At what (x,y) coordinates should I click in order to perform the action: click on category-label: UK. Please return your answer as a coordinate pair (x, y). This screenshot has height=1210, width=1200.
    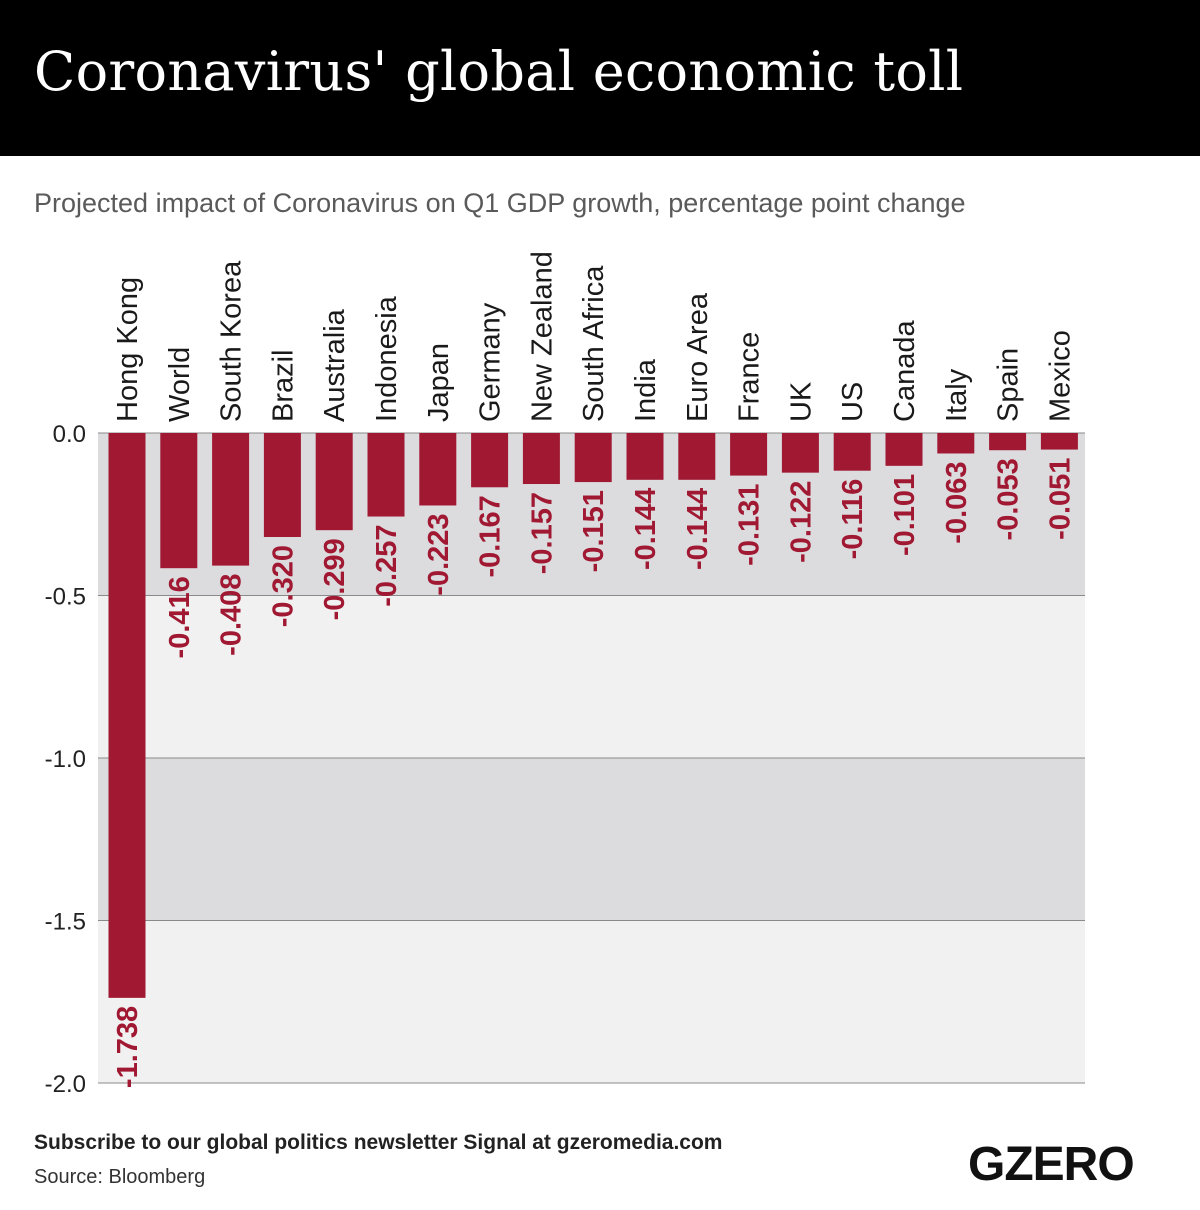
    Looking at the image, I should click on (801, 401).